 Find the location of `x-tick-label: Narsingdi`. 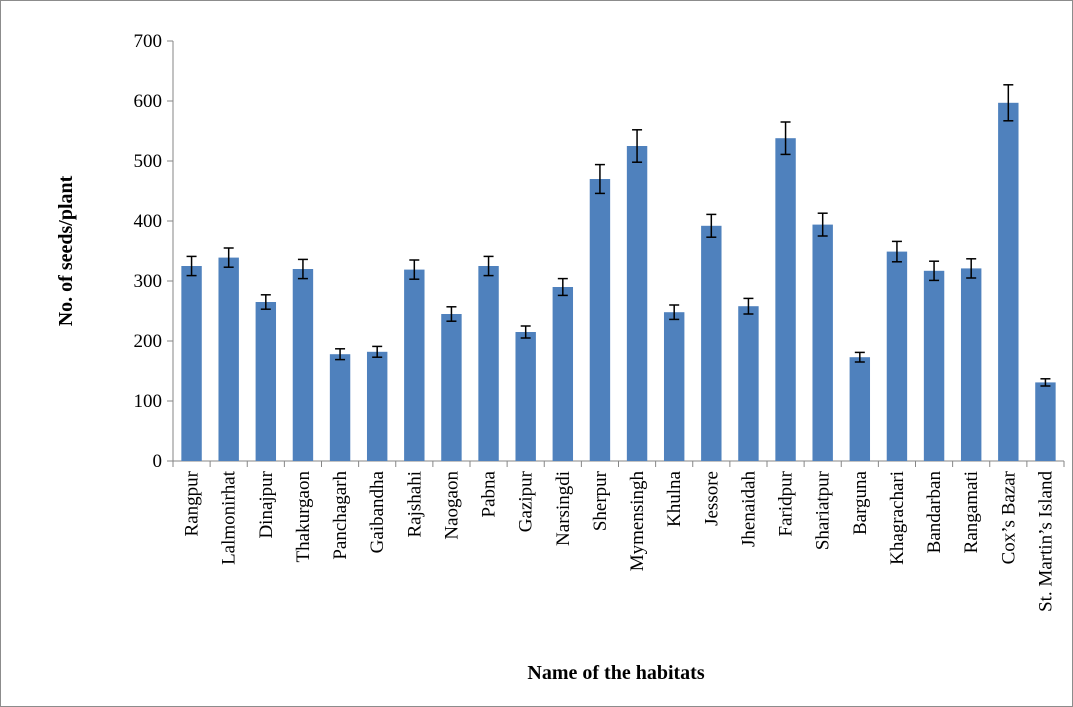

x-tick-label: Narsingdi is located at coordinates (563, 508).